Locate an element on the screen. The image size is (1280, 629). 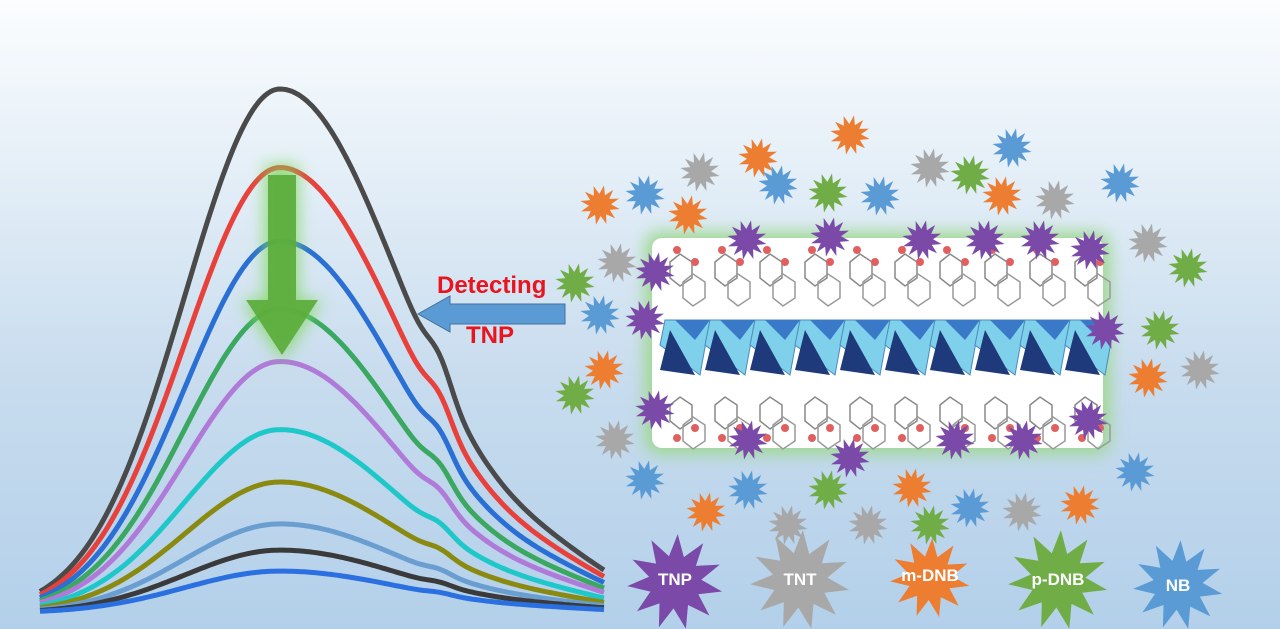
legend-m-dnb: m-DNB is located at coordinates (930, 575).